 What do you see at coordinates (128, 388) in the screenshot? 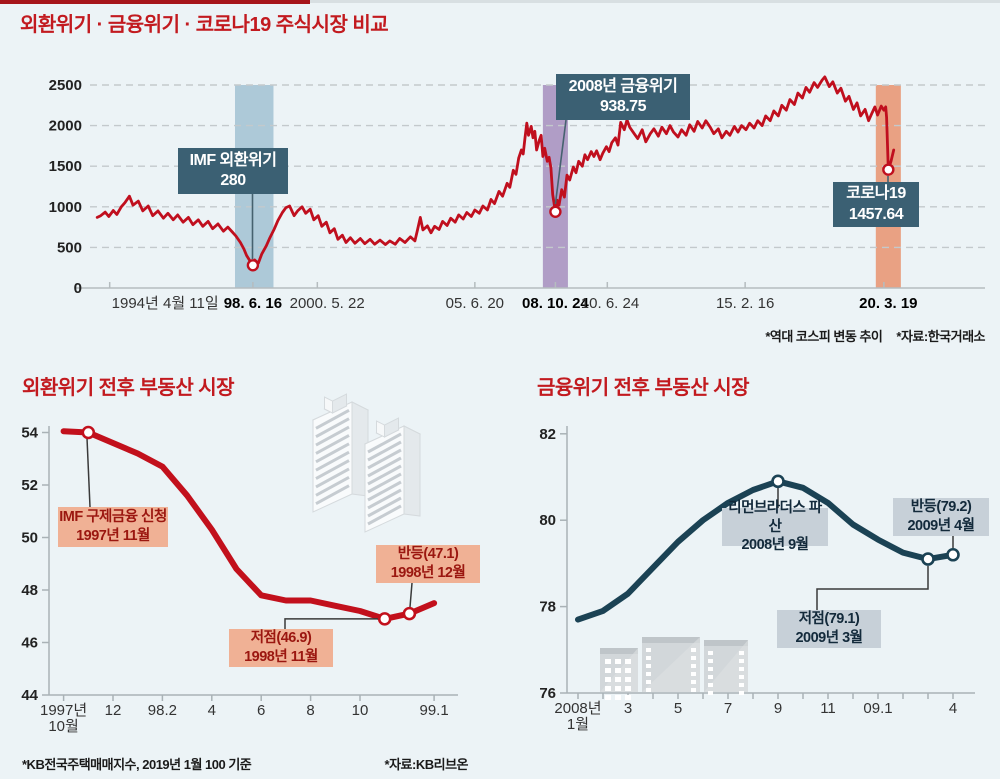
I see `housing-imf-chart-title: 외환위기 전후 부동산 시장` at bounding box center [128, 388].